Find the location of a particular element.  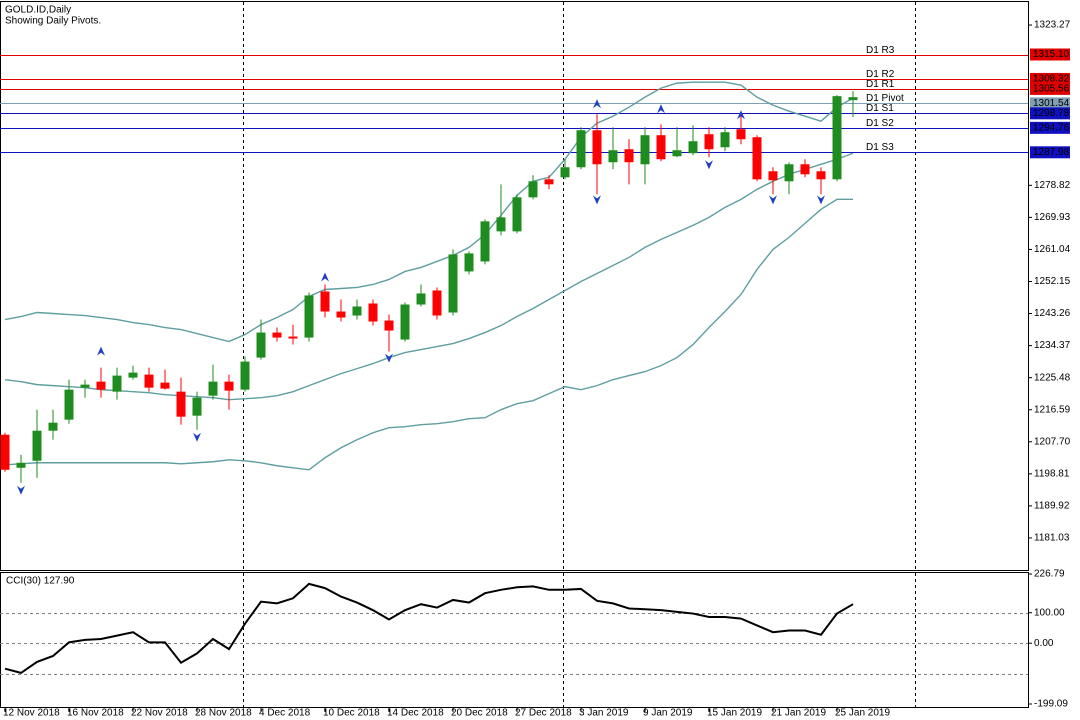

chart-title: GOLD.ID,Daily is located at coordinates (38, 10).